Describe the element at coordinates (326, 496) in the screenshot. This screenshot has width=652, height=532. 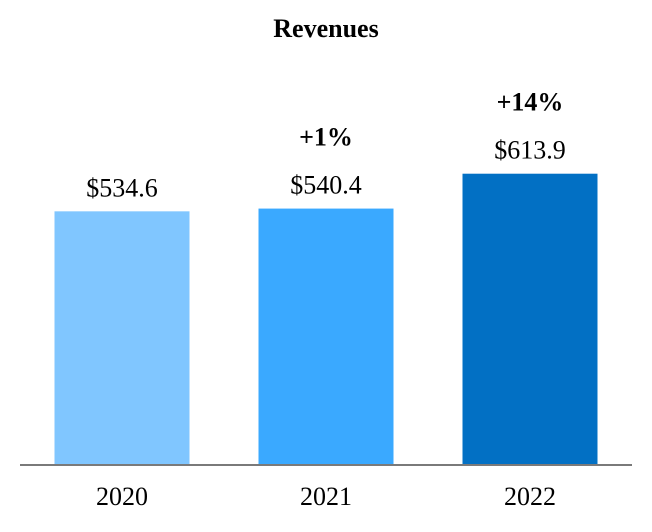
I see `x-tick-label-2021: 2021` at that location.